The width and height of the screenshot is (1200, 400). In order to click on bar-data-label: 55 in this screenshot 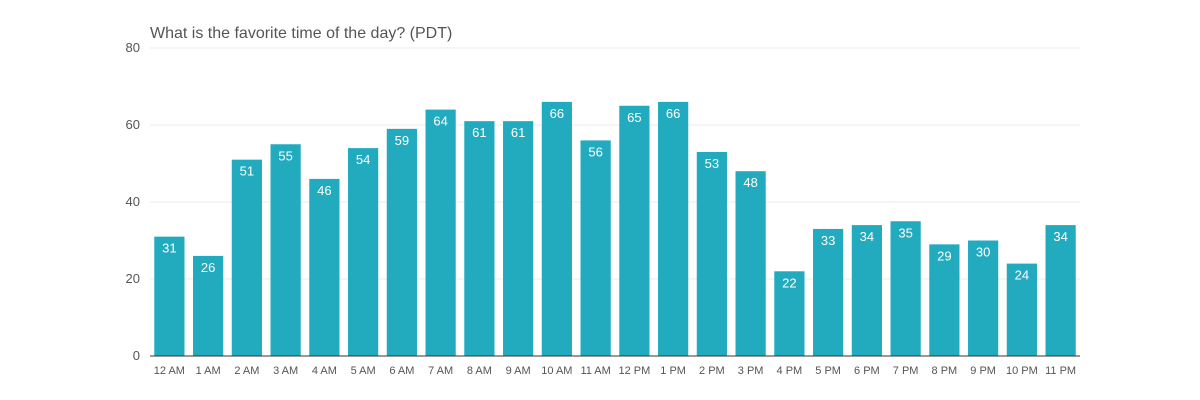, I will do `click(285, 155)`.